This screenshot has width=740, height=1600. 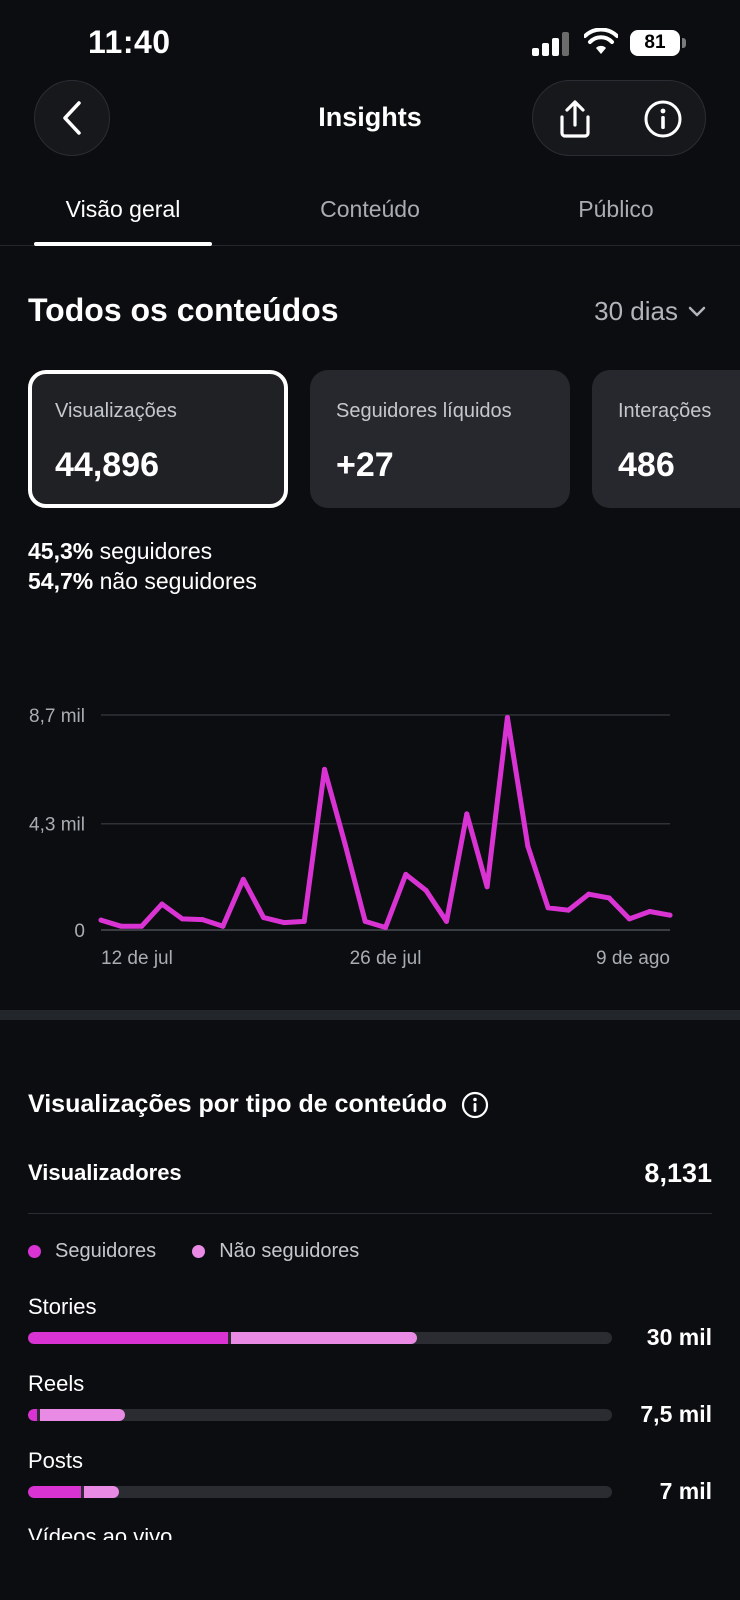 I want to click on back-button, so click(x=72, y=118).